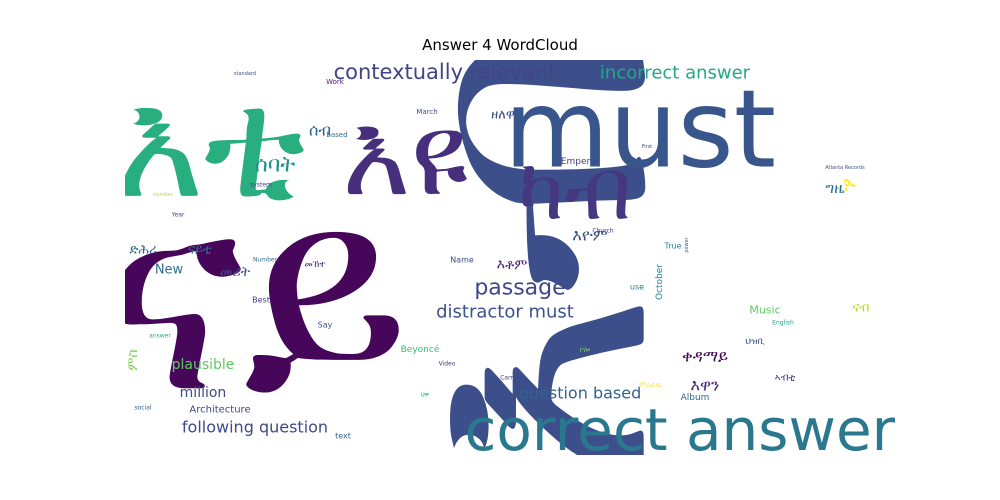 Image resolution: width=1000 pixels, height=500 pixels. What do you see at coordinates (265, 260) in the screenshot?
I see `word-50: Number` at bounding box center [265, 260].